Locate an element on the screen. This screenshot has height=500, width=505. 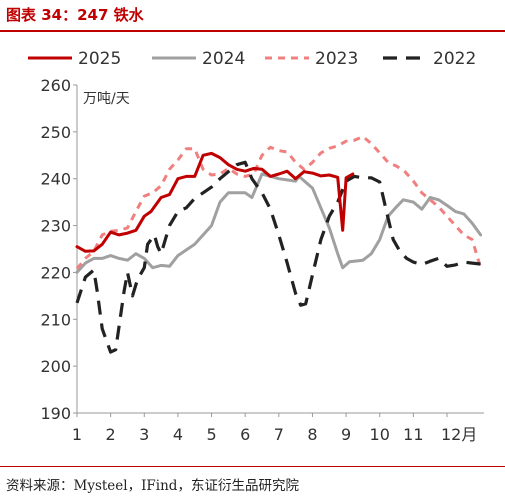
source-note: 资料来源：Mysteel，IFind，东证衍生品研究院 is located at coordinates (152, 486).